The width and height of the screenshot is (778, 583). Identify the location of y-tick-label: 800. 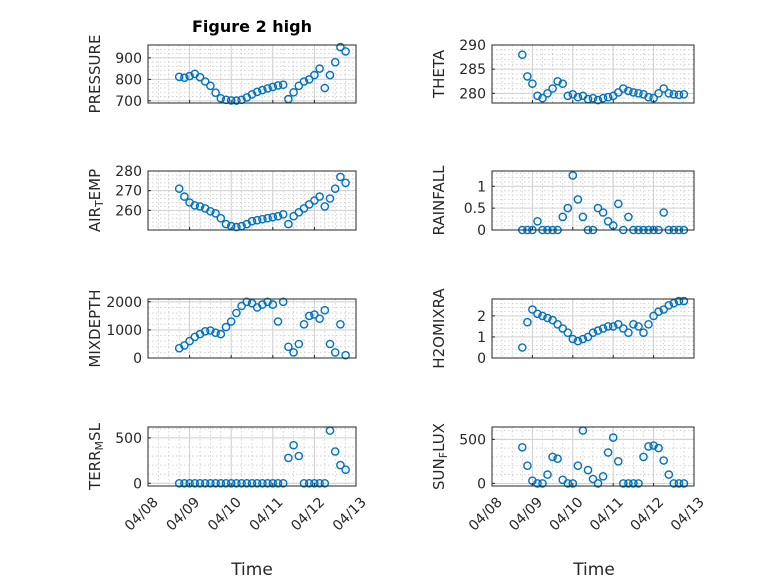
(128, 80).